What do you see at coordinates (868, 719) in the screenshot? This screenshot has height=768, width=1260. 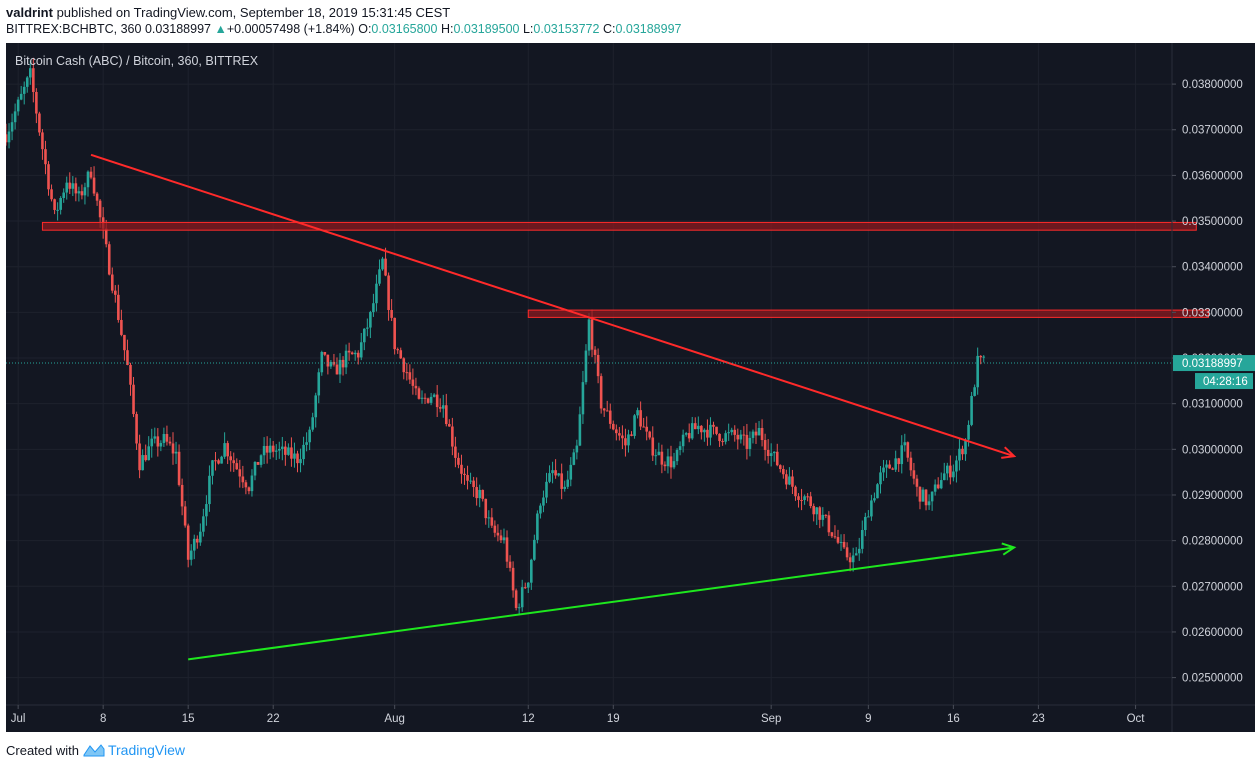 I see `time-tick-label: 9` at bounding box center [868, 719].